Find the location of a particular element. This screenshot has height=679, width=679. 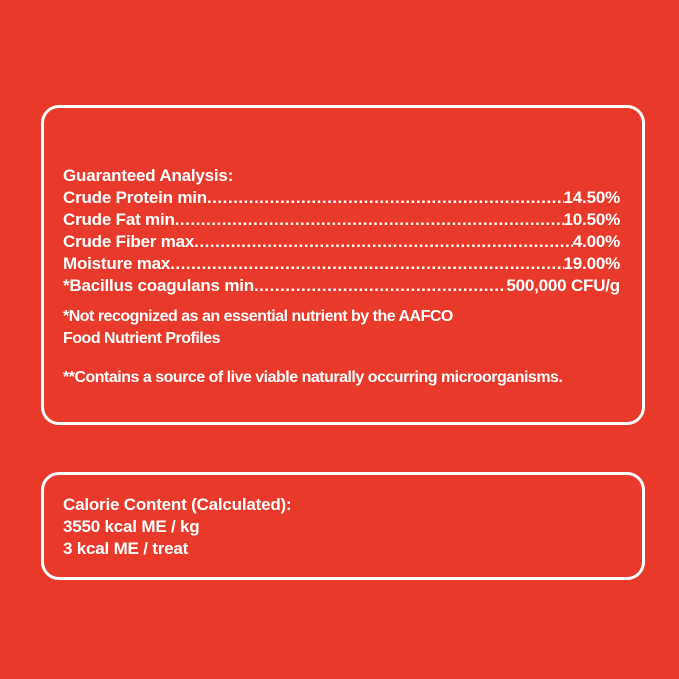

analysis-label: Crude Fat min is located at coordinates (119, 219).